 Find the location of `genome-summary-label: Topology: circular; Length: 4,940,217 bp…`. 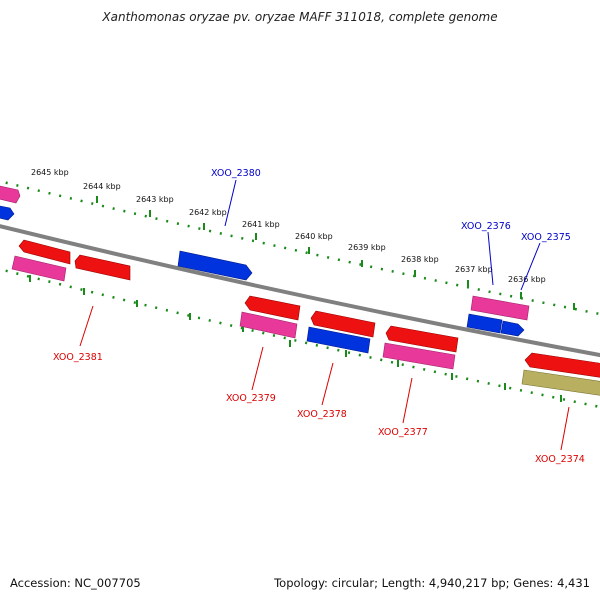

genome-summary-label: Topology: circular; Length: 4,940,217 bp… is located at coordinates (432, 583).